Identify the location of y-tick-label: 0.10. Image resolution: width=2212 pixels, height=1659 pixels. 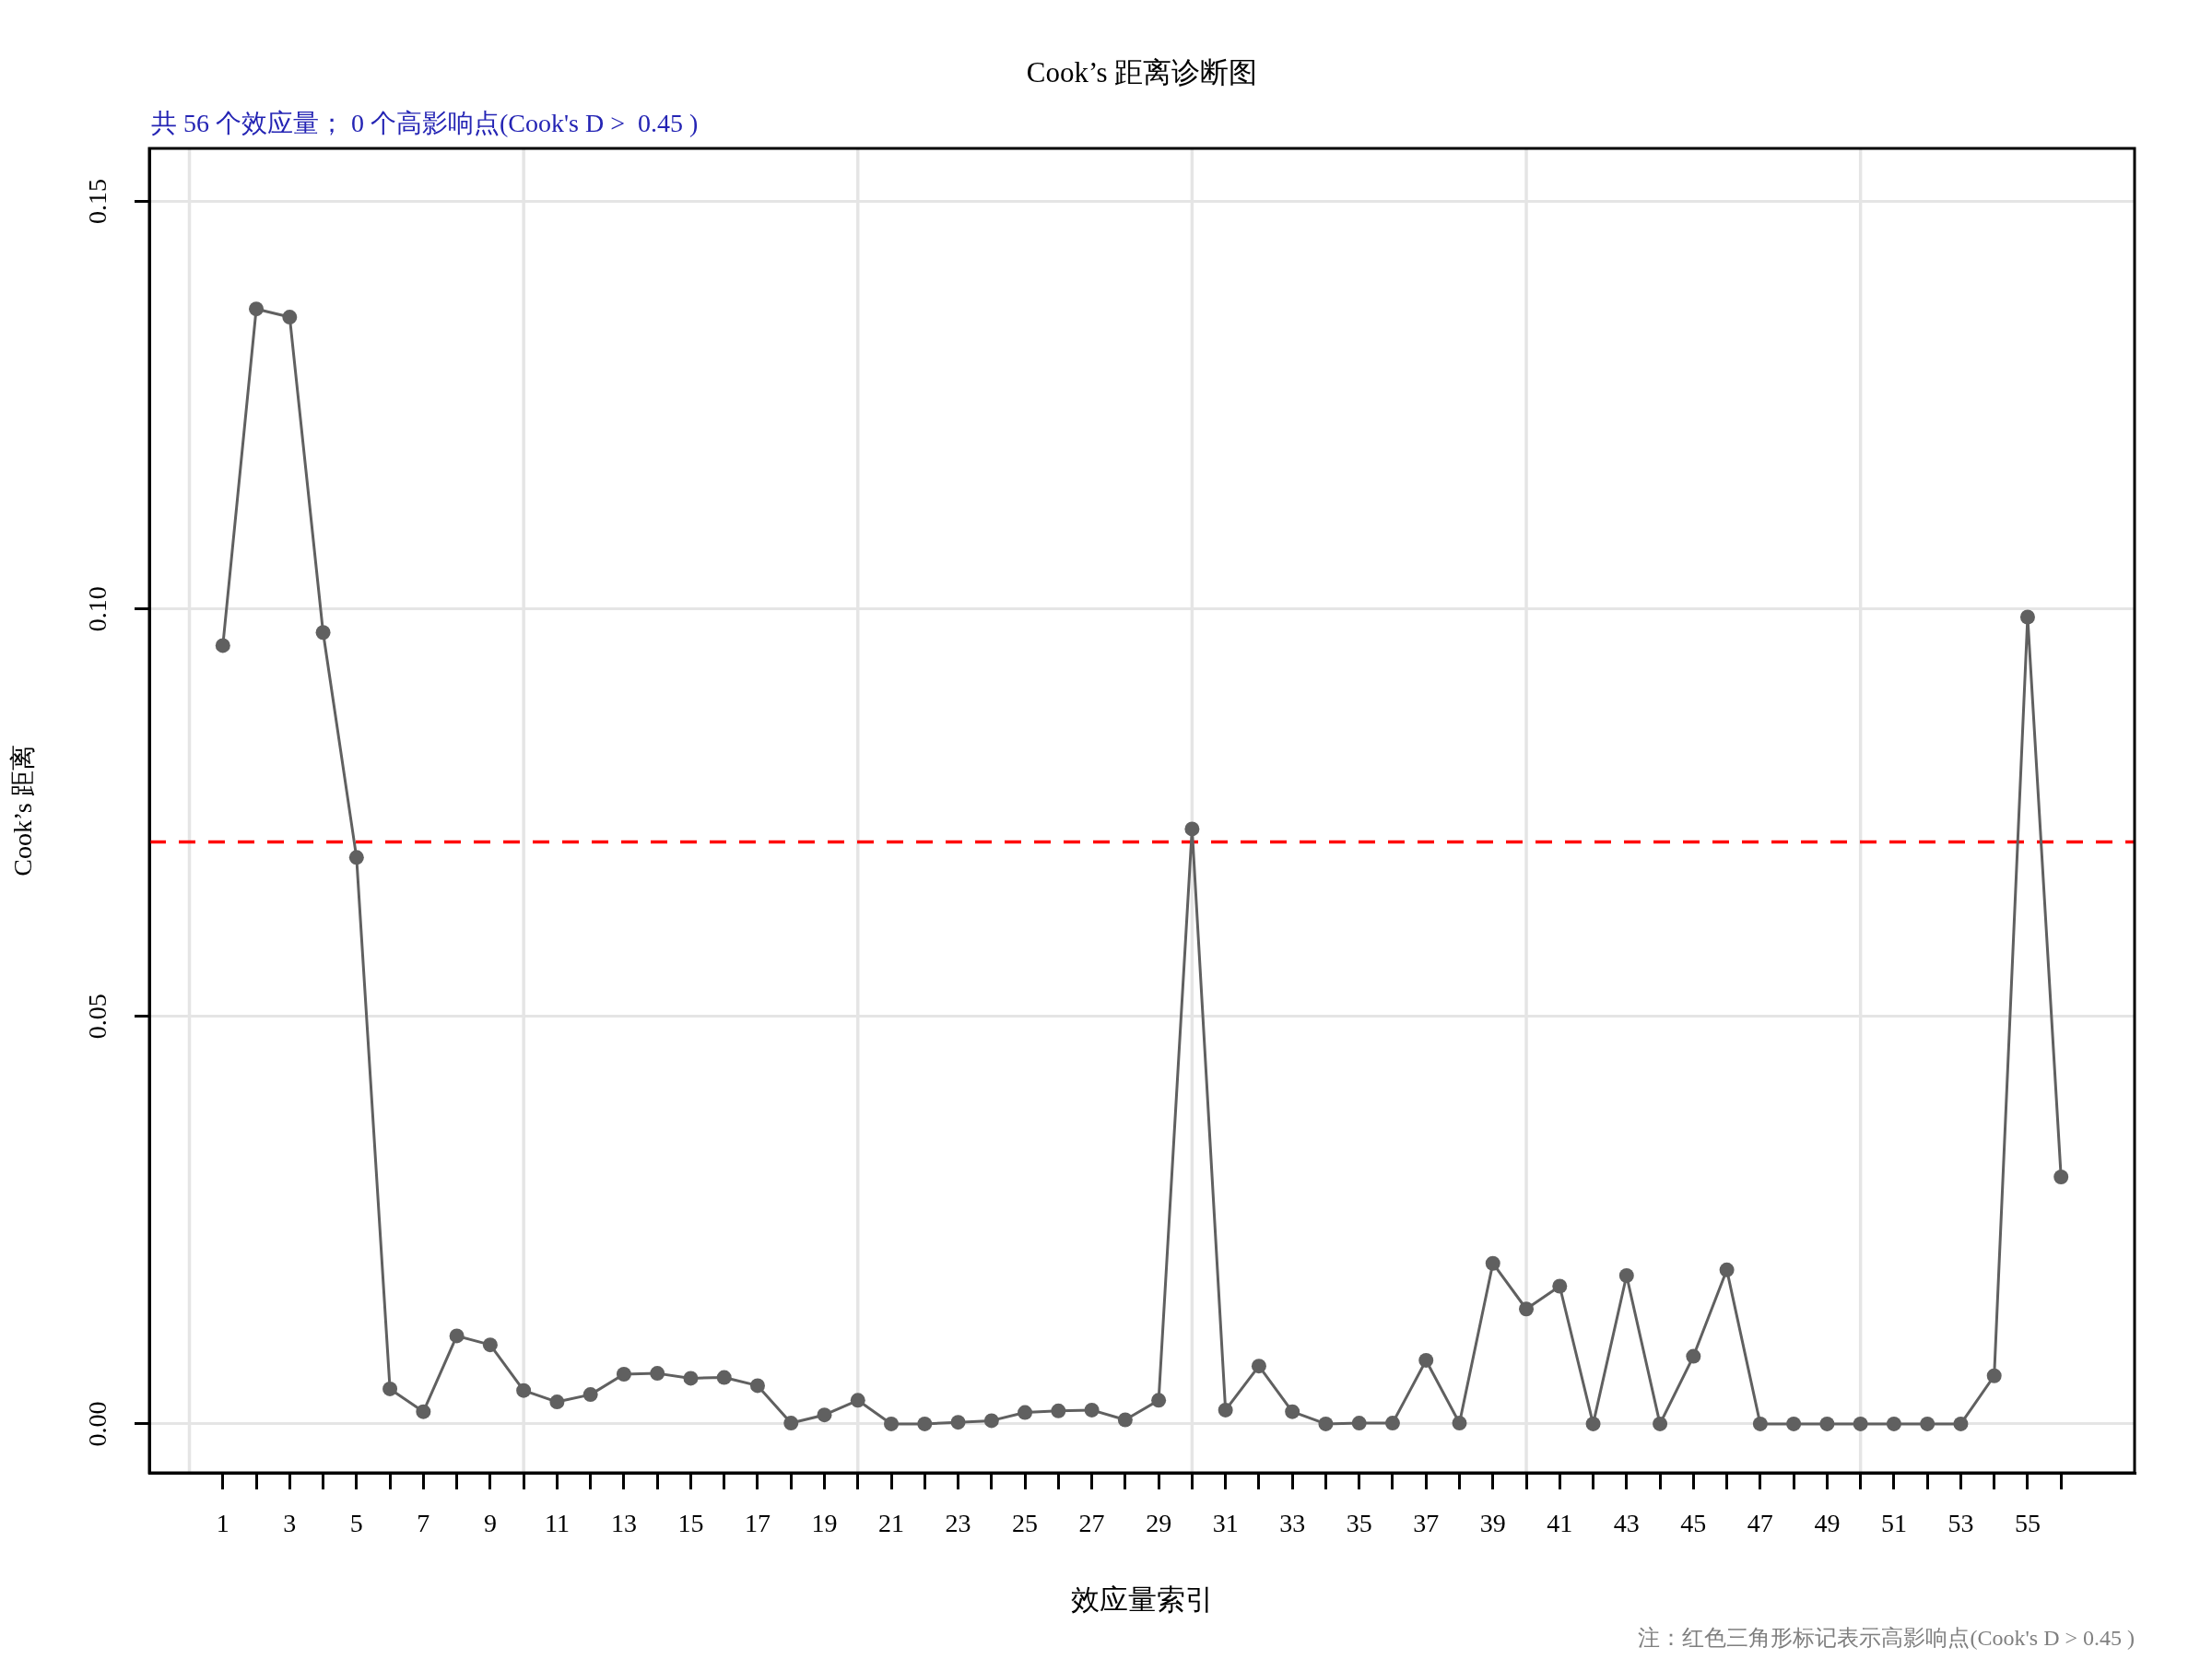
(97, 609).